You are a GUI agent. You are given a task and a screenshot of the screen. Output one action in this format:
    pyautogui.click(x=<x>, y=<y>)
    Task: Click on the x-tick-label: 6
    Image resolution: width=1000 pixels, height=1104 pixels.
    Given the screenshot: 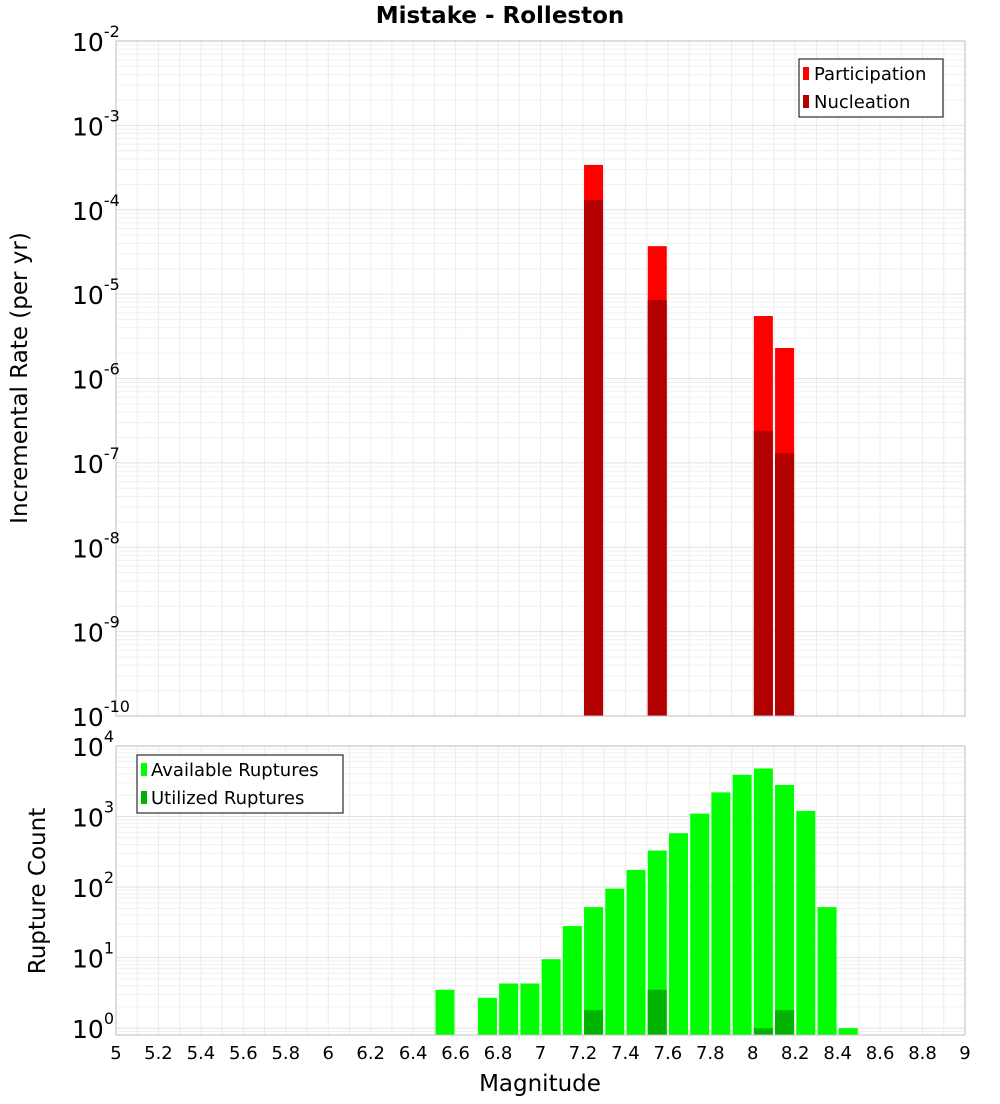 What is the action you would take?
    pyautogui.click(x=328, y=1053)
    